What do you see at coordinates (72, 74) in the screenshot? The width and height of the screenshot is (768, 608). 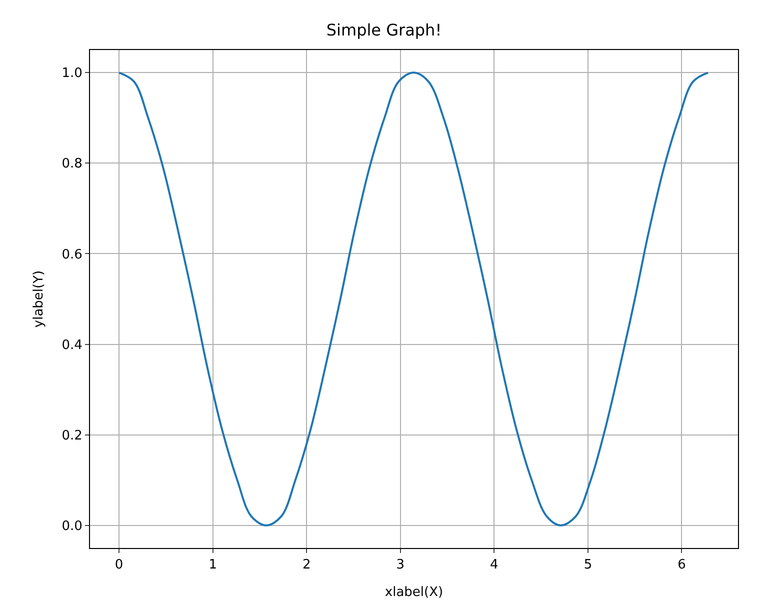 I see `y-tick-label: 1.0` at bounding box center [72, 74].